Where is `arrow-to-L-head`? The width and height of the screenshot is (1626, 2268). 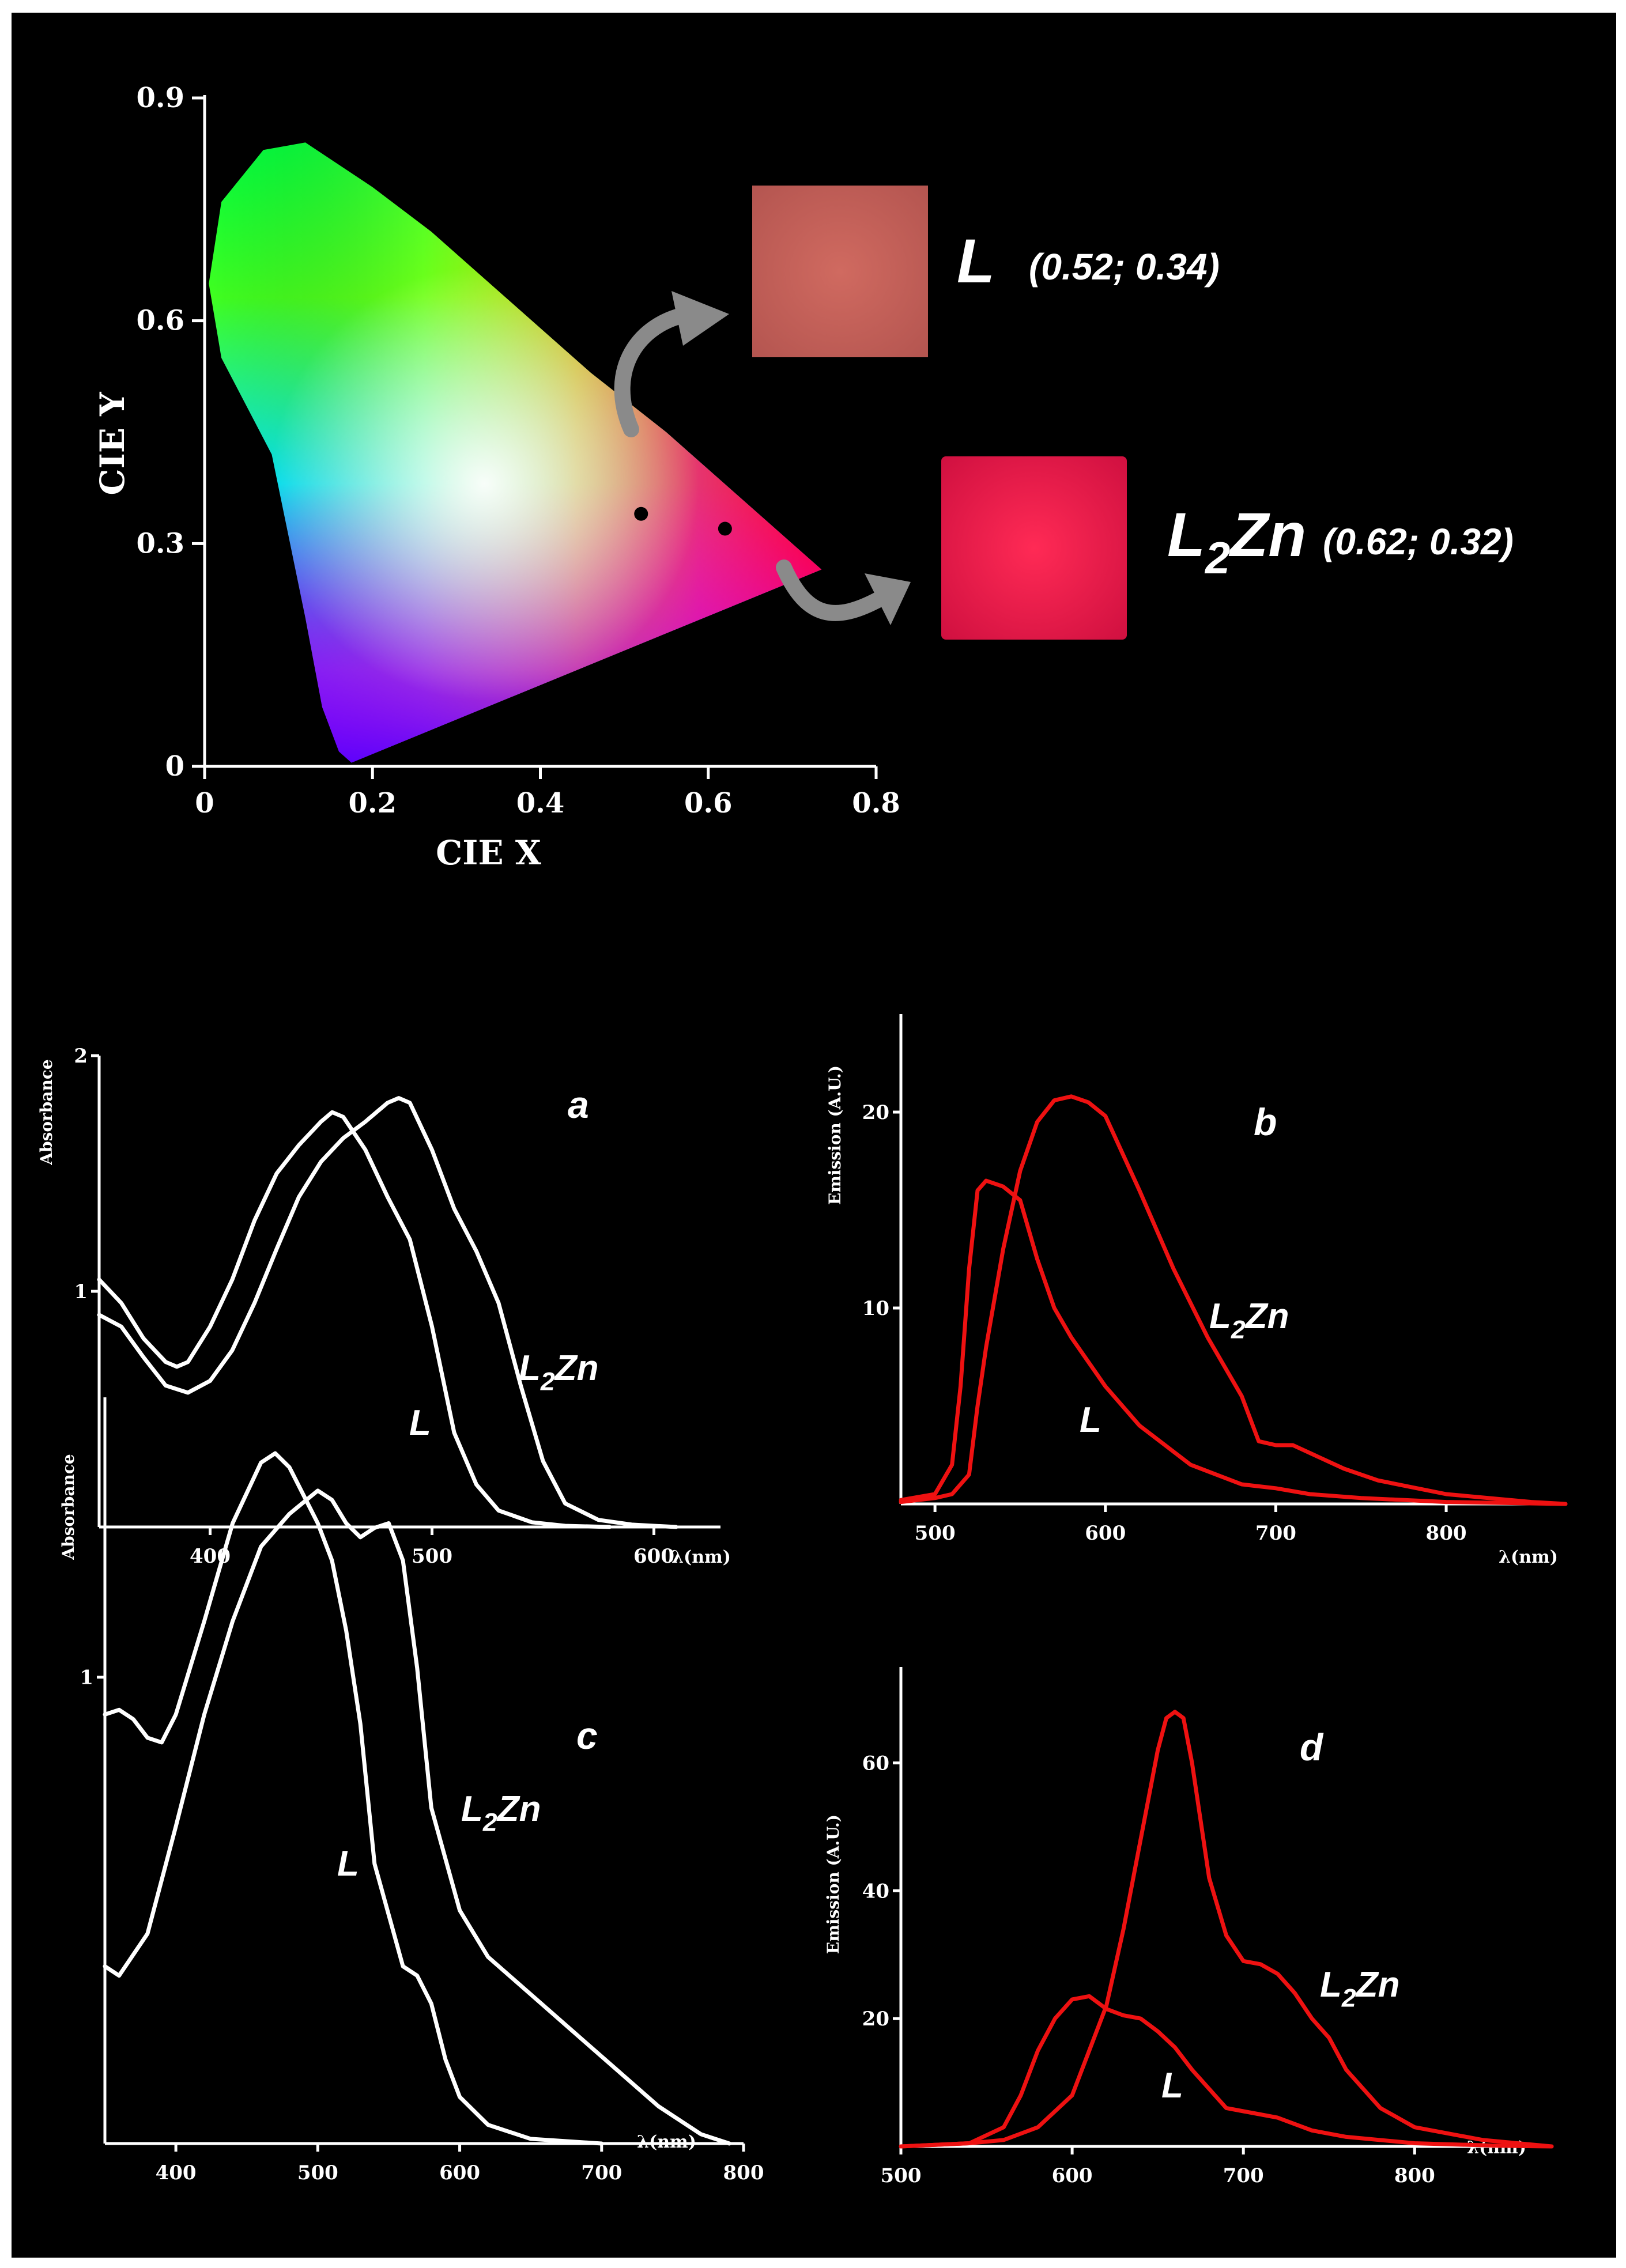
arrow-to-L-head is located at coordinates (700, 318).